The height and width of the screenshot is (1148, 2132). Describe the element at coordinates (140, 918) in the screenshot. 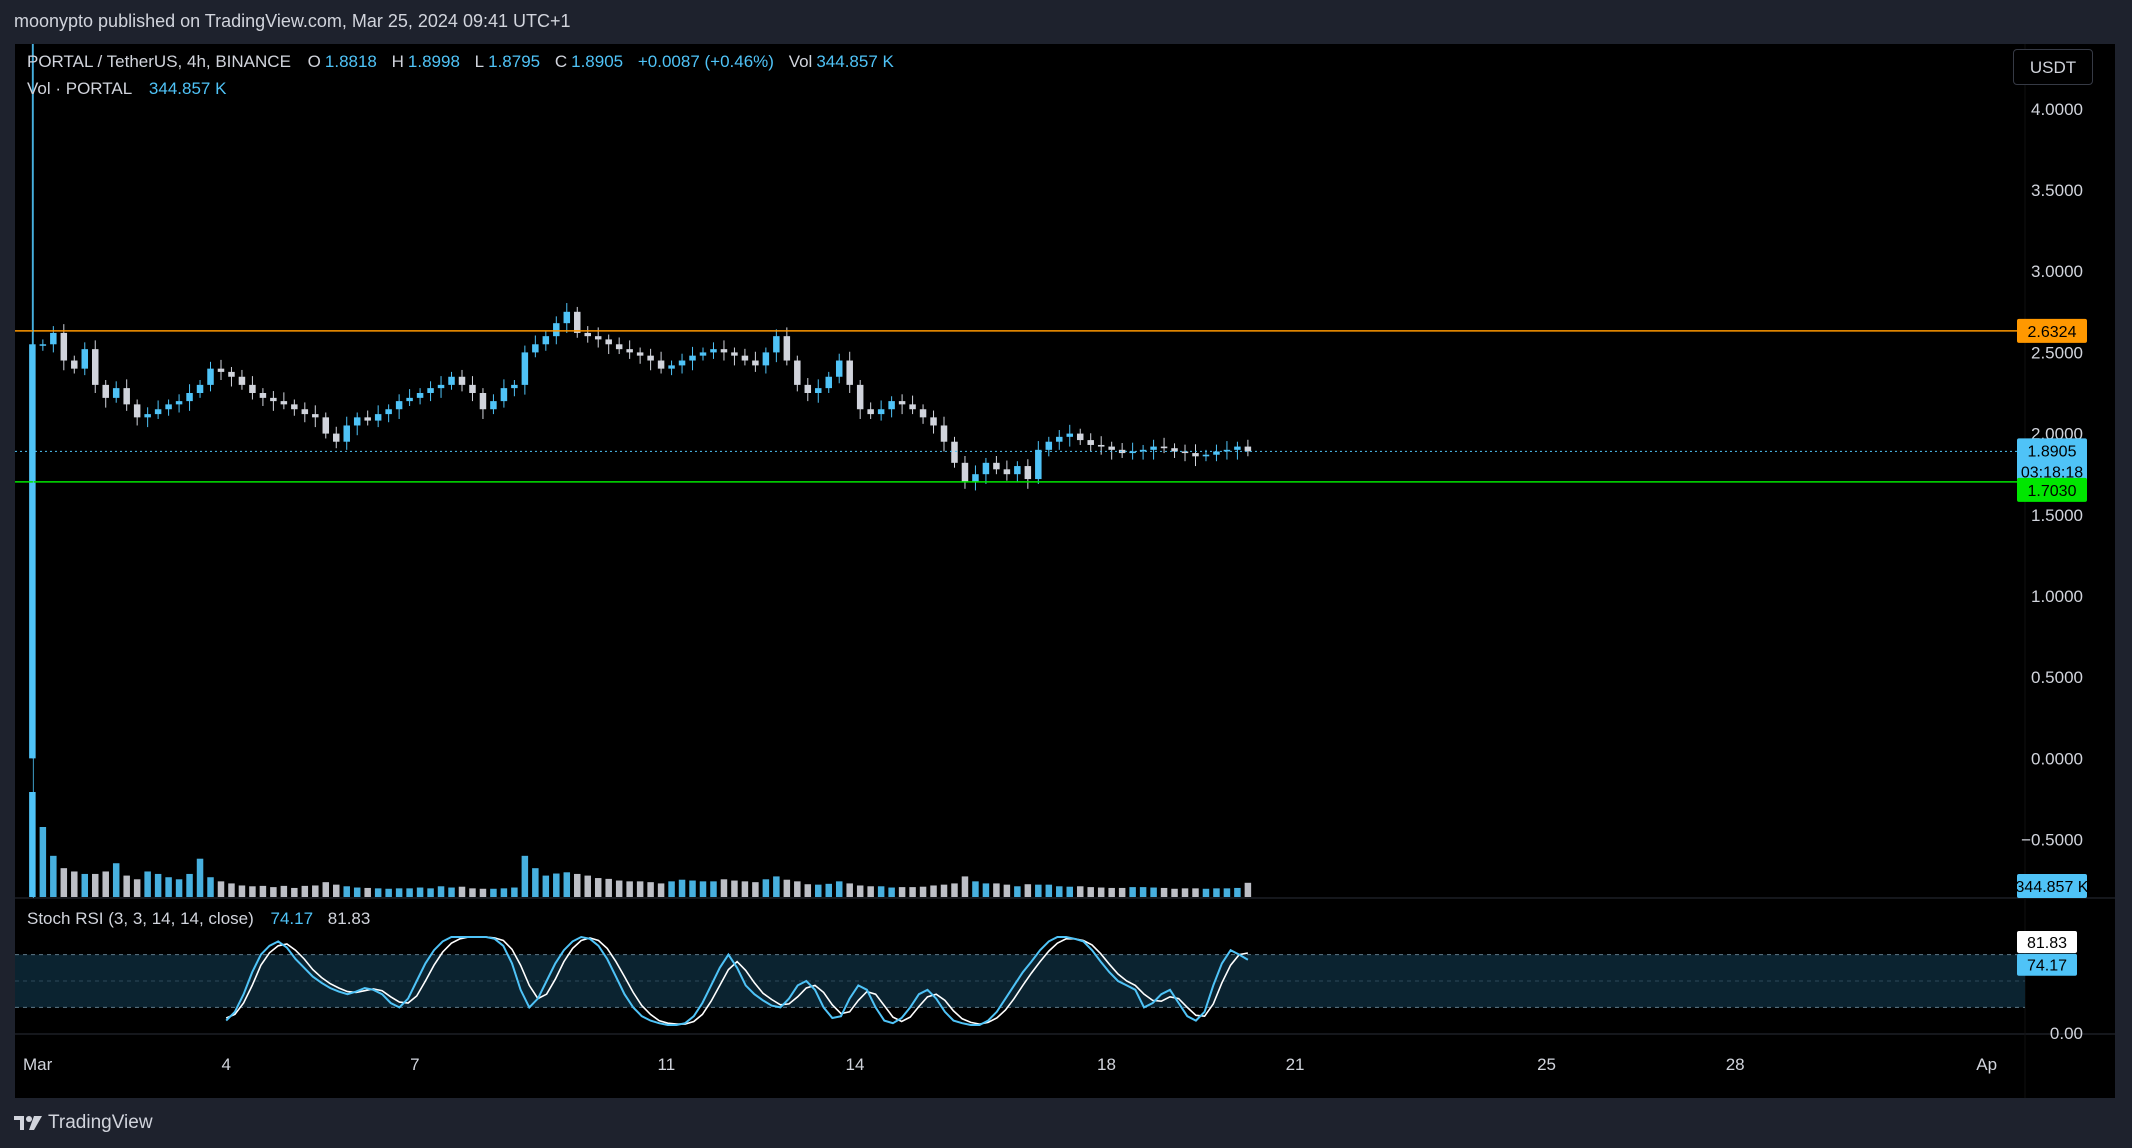

I see `stoch-label: Stoch RSI (3, 3, 14, 14, close)` at that location.